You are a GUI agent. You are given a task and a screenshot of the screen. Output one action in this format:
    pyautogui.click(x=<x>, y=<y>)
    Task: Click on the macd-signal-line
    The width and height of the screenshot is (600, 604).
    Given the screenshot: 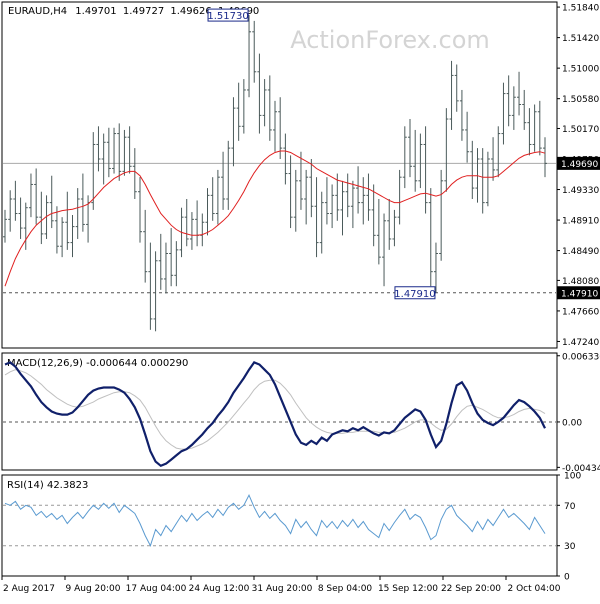 What is the action you would take?
    pyautogui.click(x=275, y=409)
    